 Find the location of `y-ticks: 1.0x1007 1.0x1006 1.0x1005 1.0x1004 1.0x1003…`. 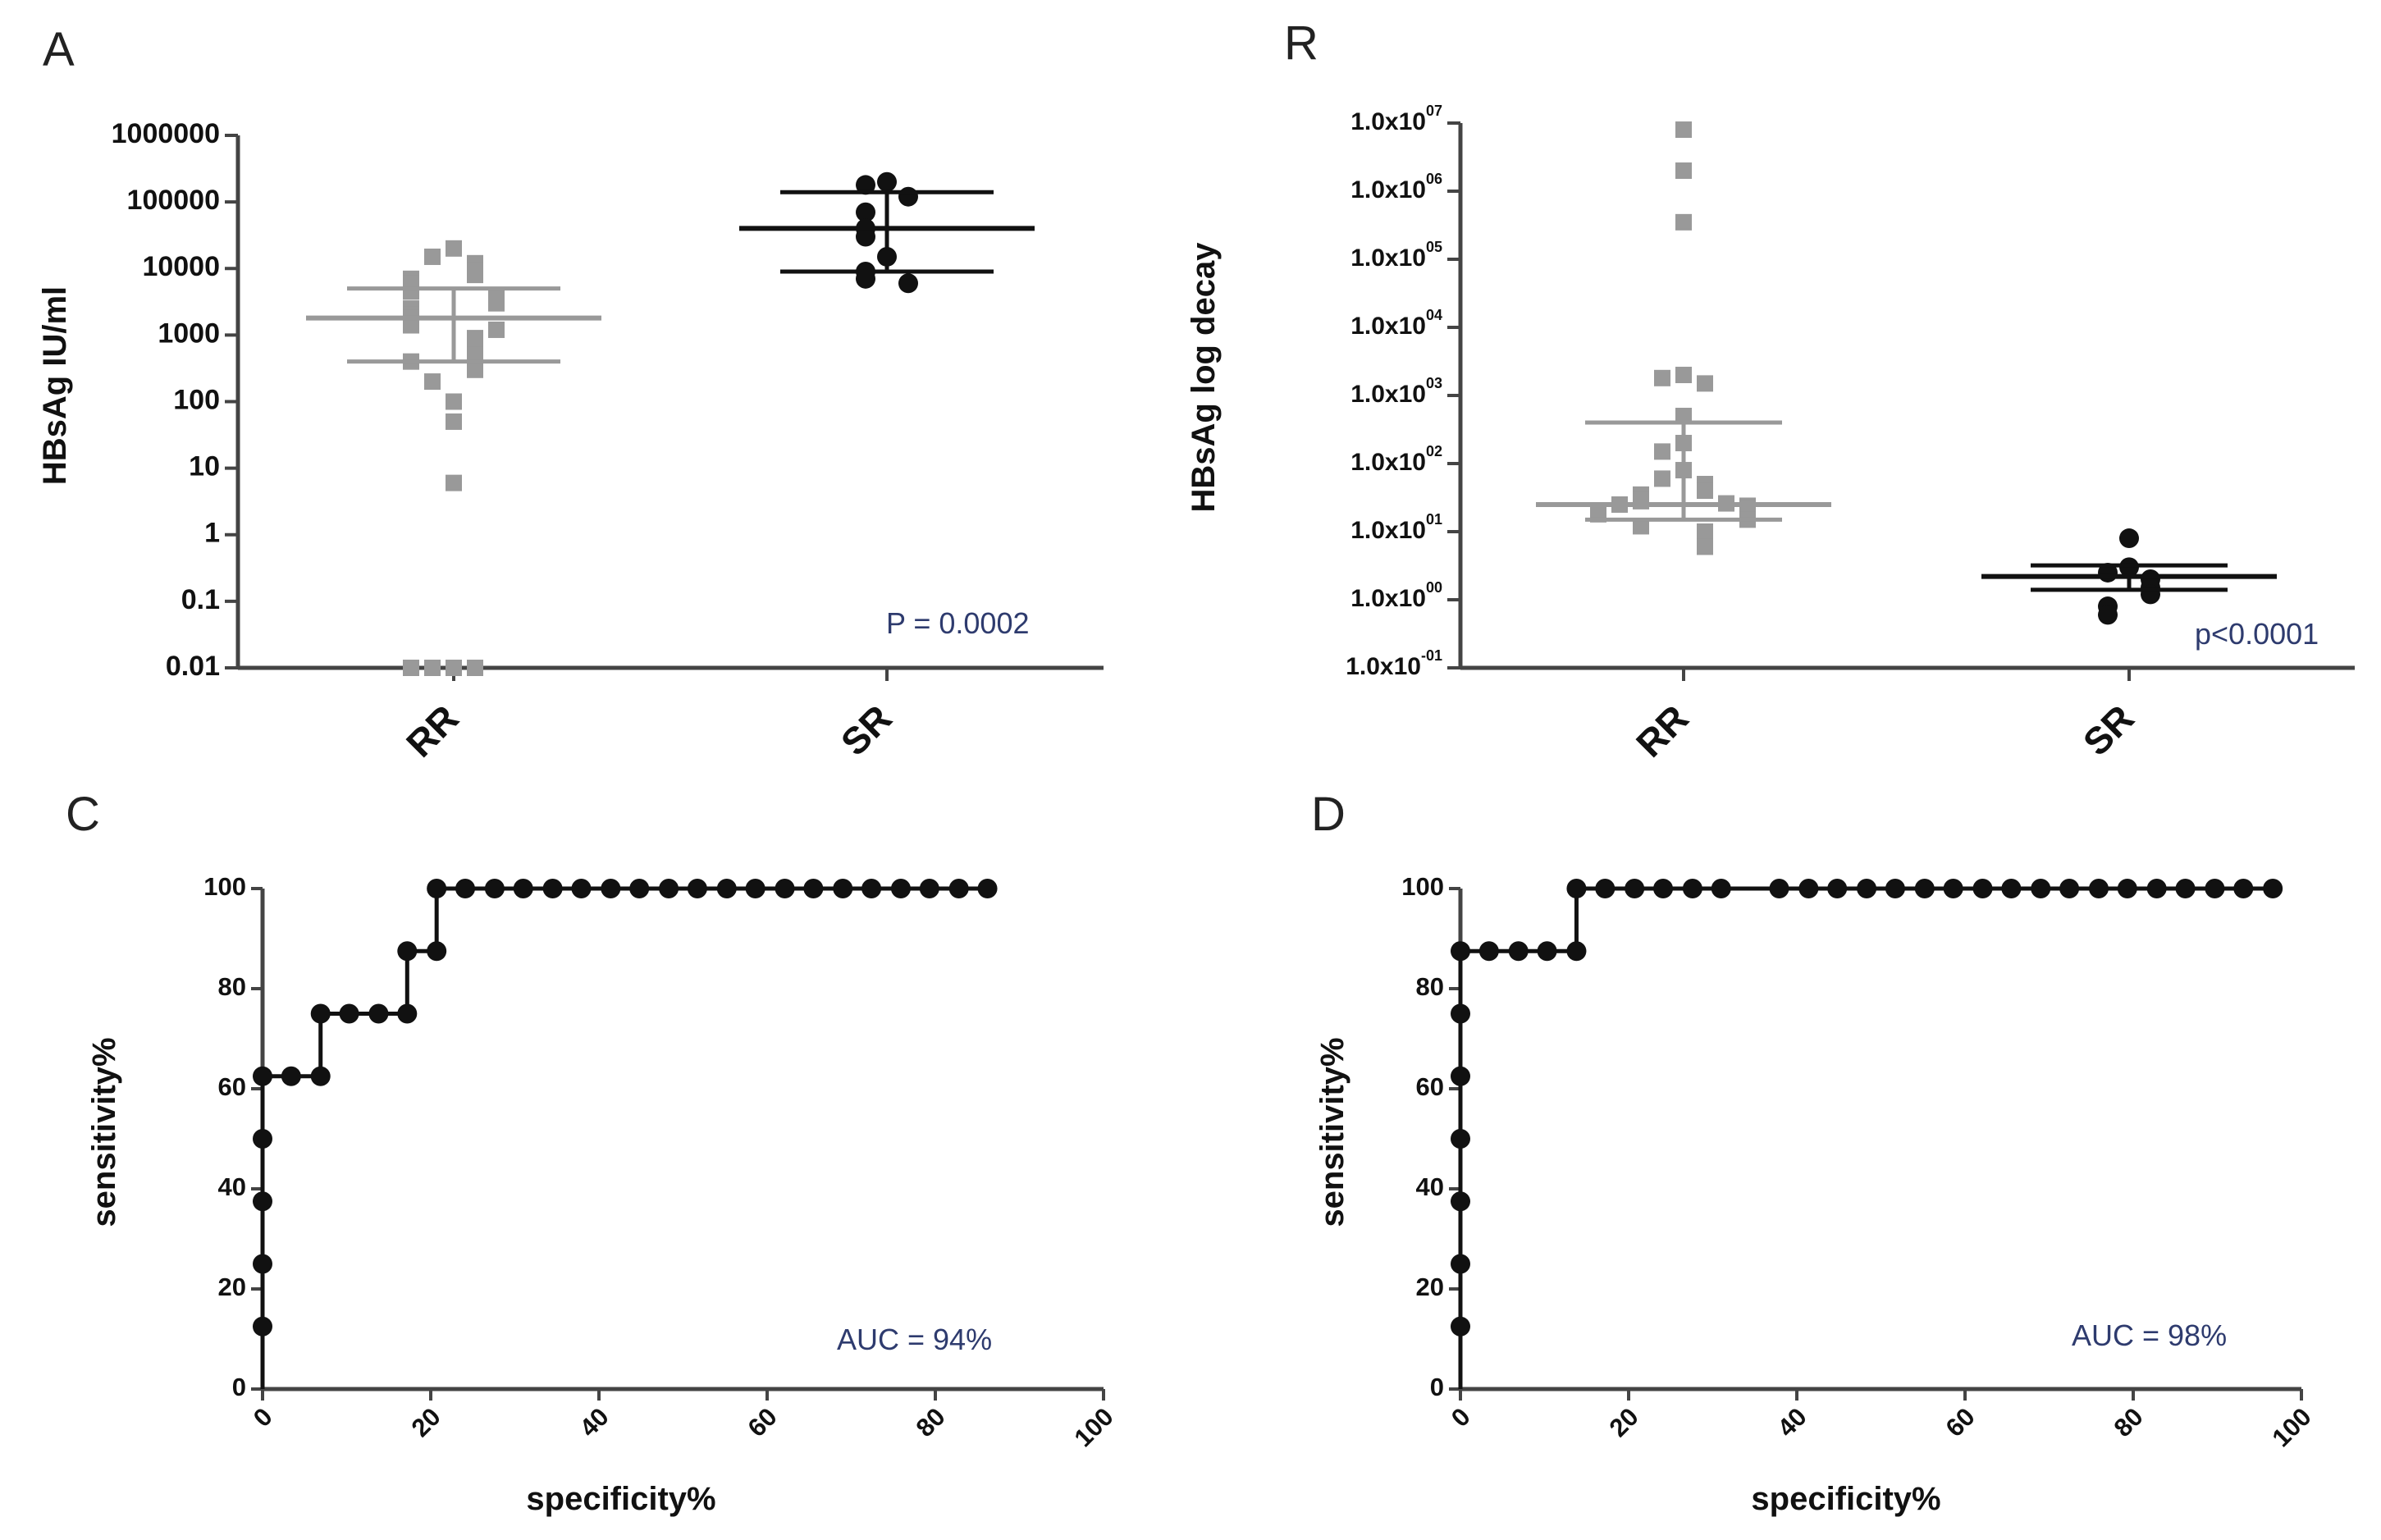

y-ticks: 1.0x1007 1.0x1006 1.0x1005 1.0x1004 1.0x1003… is located at coordinates (1403, 391).